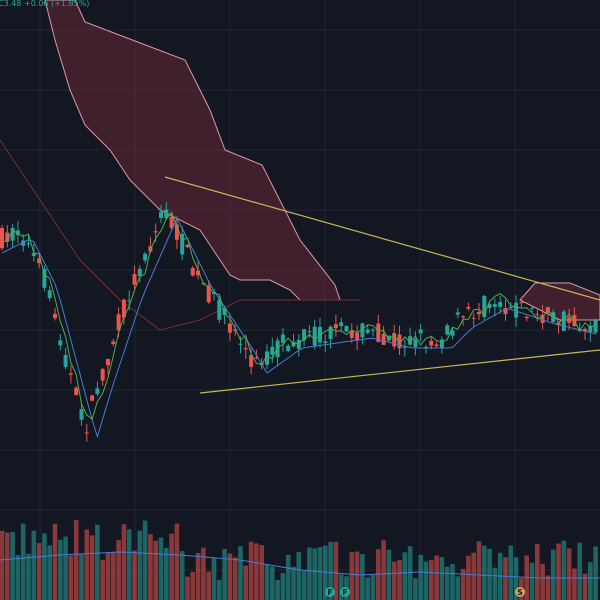 Image resolution: width=600 pixels, height=600 pixels. I want to click on event-marker: S, so click(520, 592).